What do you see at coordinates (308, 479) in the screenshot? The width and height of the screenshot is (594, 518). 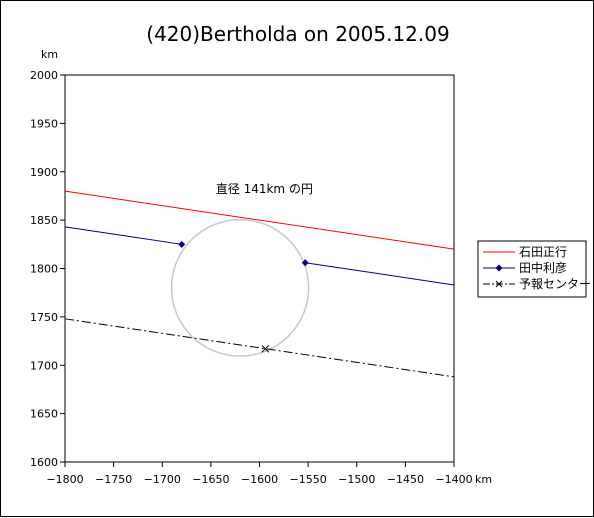 I see `x-tick-label: −1550` at bounding box center [308, 479].